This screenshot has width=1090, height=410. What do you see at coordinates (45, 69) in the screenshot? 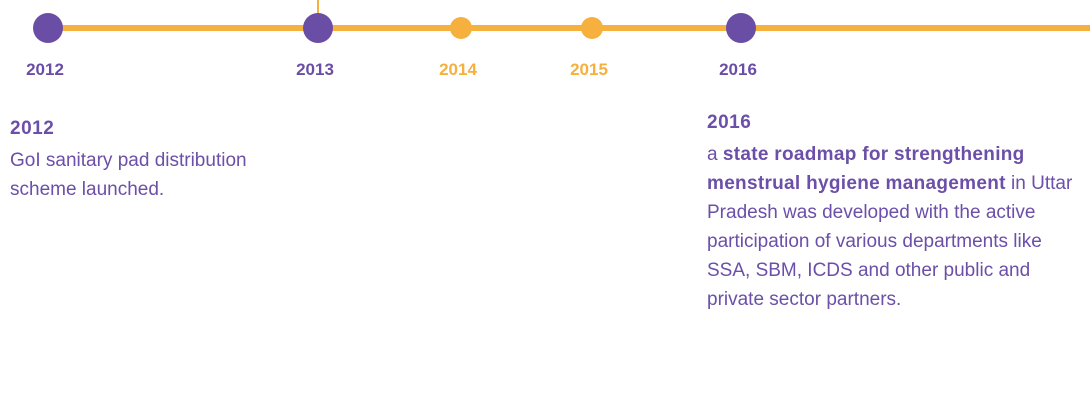
I see `year-label: 2012` at bounding box center [45, 69].